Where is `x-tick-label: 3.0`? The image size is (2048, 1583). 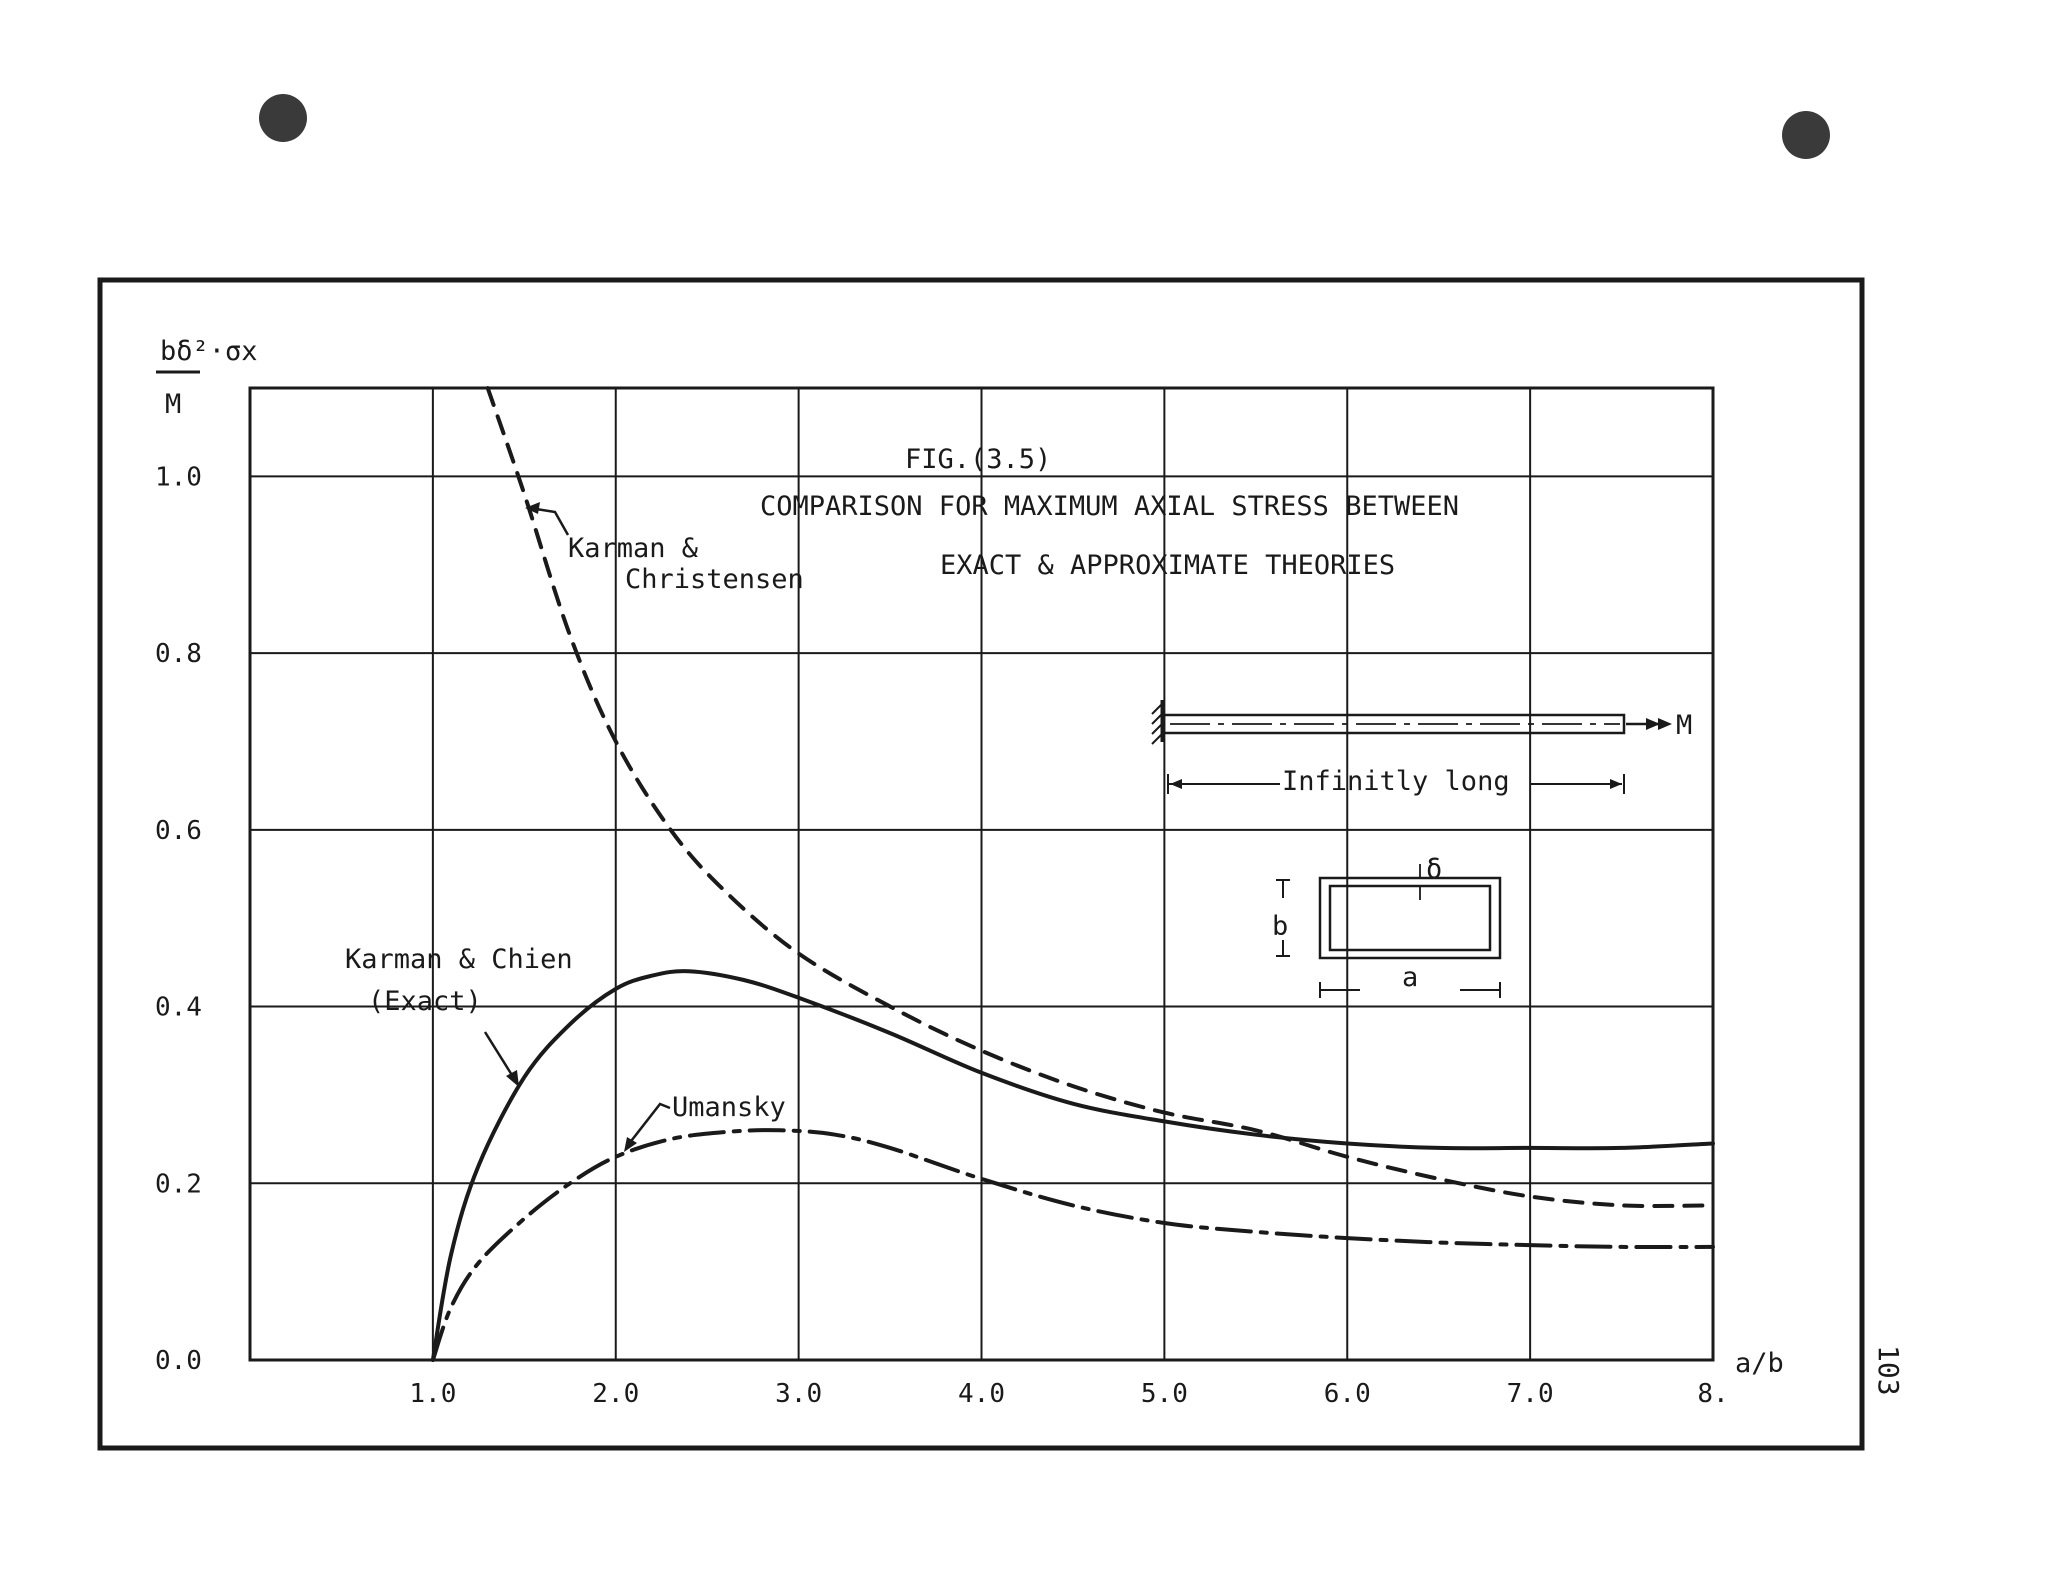 x-tick-label: 3.0 is located at coordinates (798, 1394).